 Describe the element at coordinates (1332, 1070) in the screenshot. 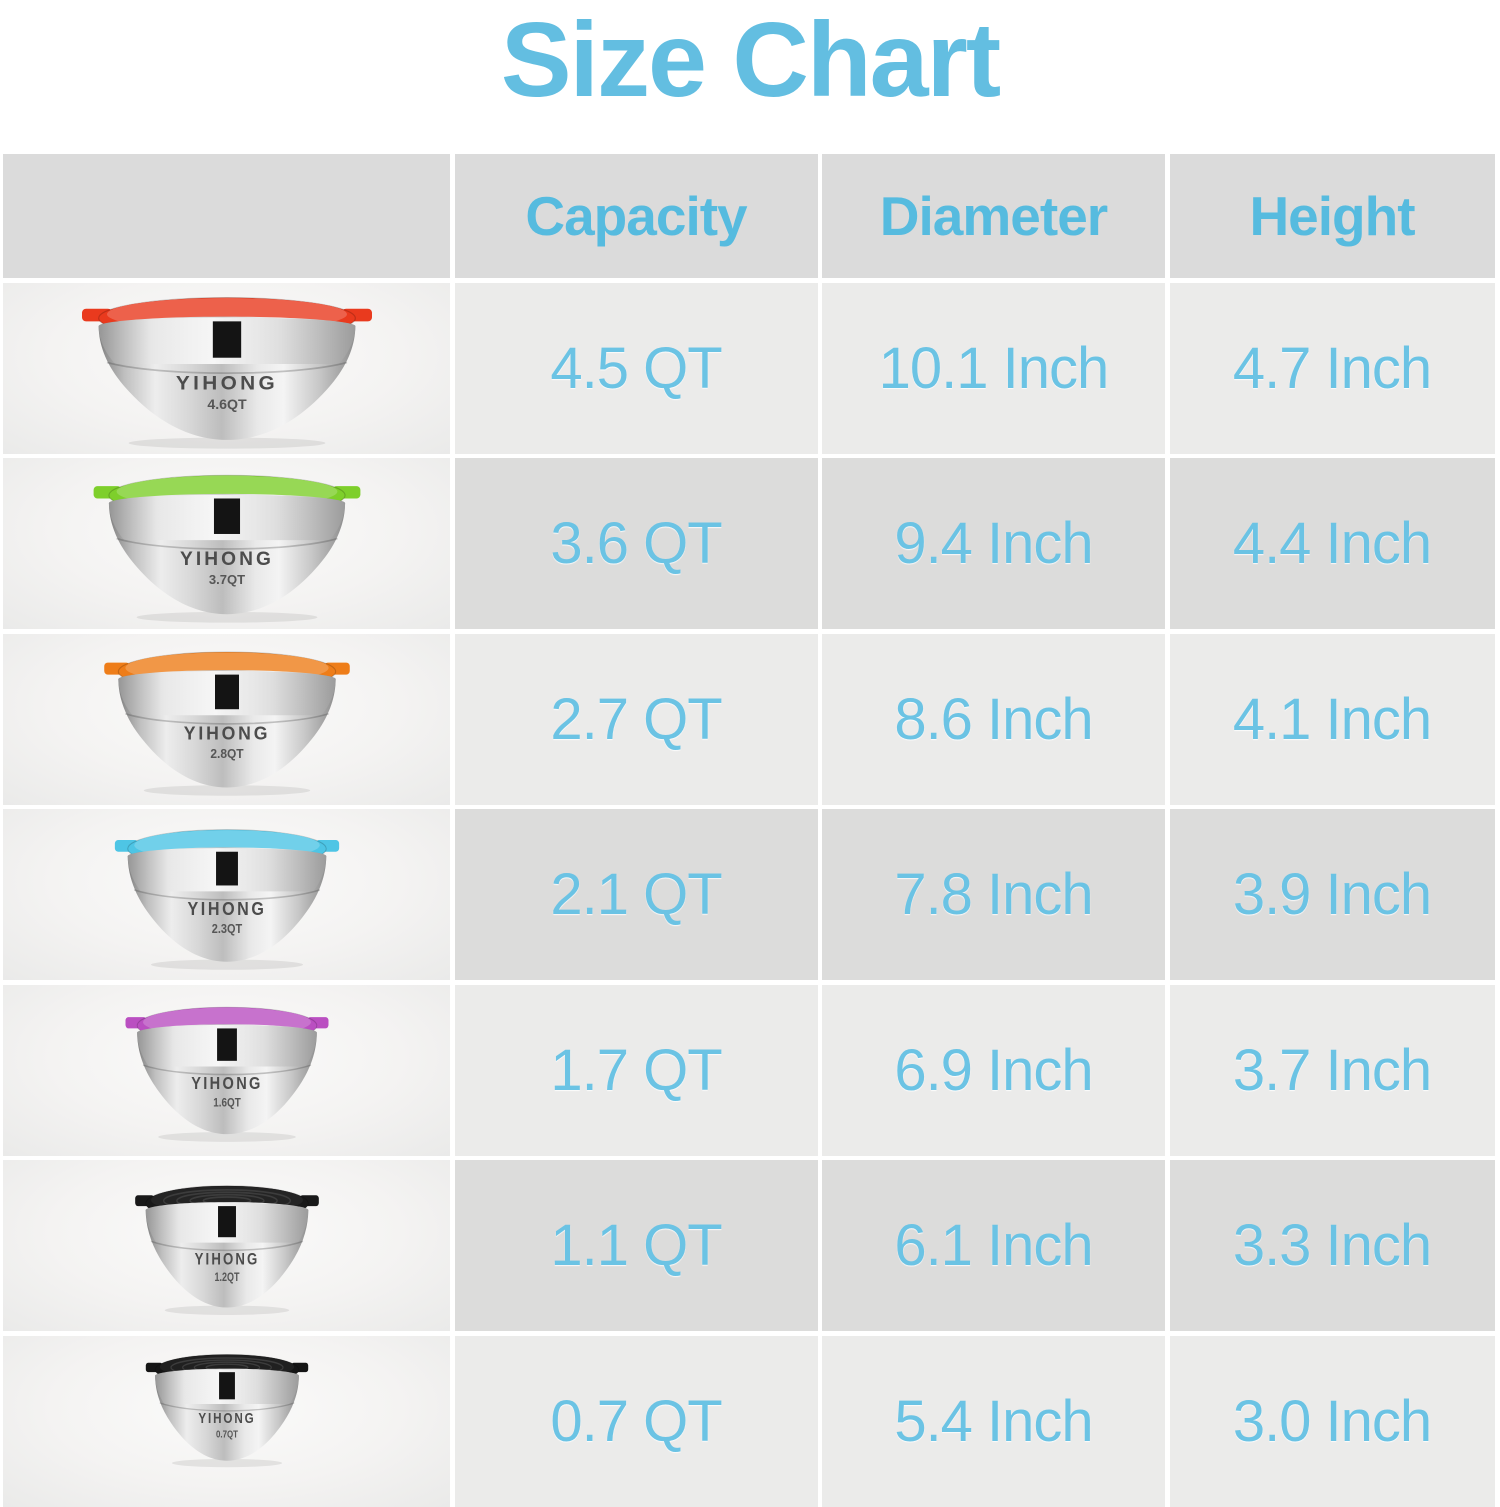

I see `height-value: 3.7 Inch` at that location.